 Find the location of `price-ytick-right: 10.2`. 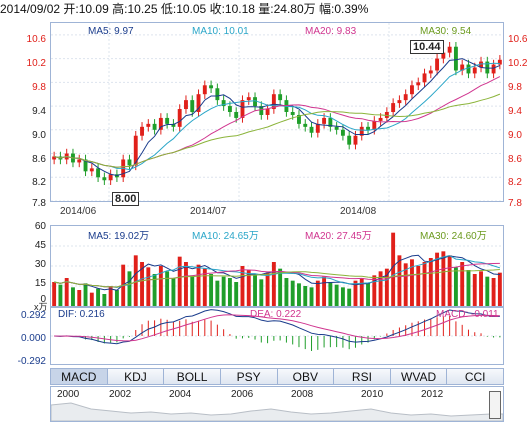

price-ytick-right: 10.2 is located at coordinates (518, 63).